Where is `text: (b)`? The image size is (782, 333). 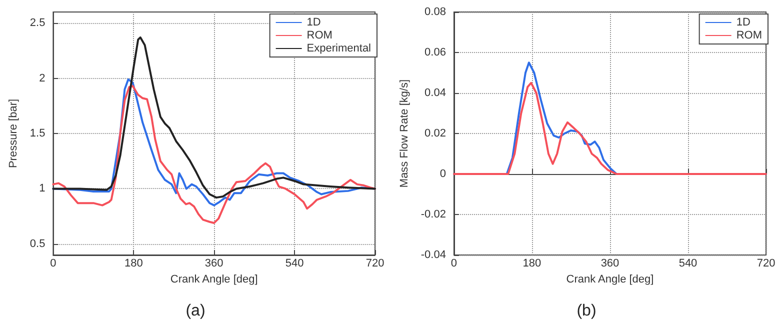 text: (b) is located at coordinates (586, 311).